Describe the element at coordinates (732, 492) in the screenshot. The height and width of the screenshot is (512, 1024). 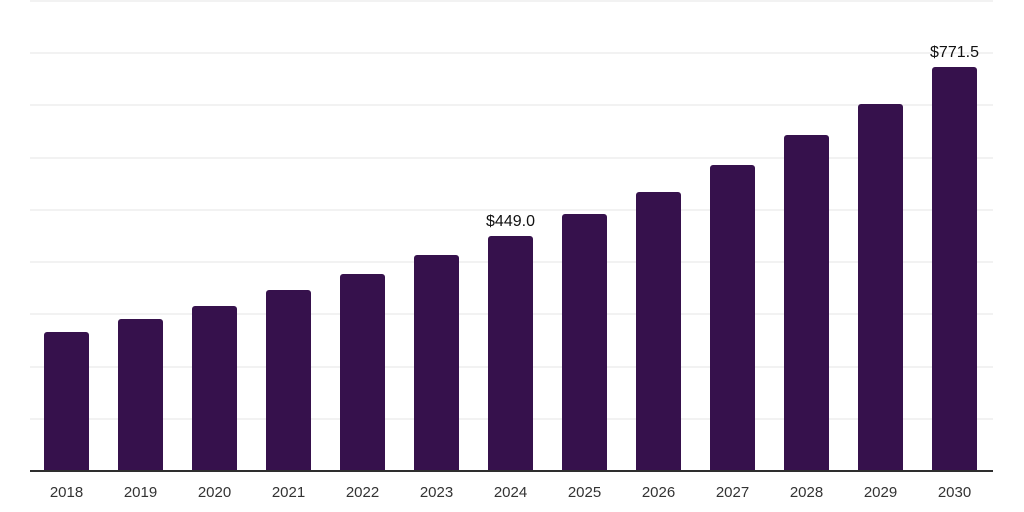
I see `x-tick-label-2027: 2027` at that location.